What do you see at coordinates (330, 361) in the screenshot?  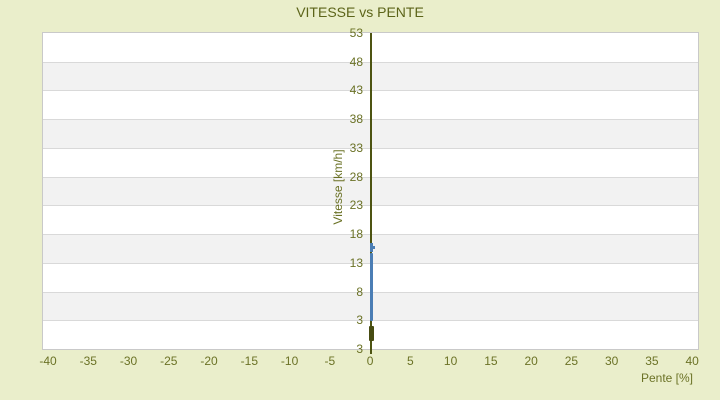 I see `x-tick-label: -5` at bounding box center [330, 361].